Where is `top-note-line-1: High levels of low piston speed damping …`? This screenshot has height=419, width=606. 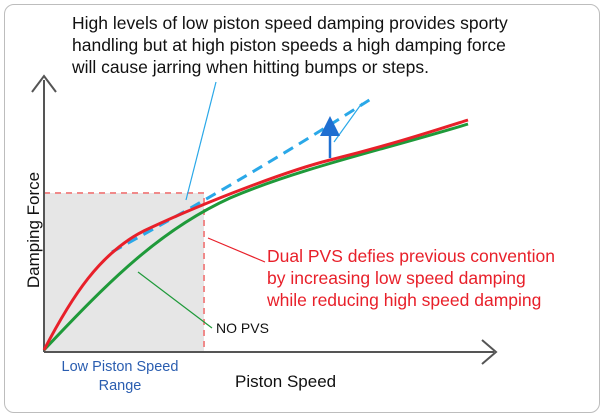
top-note-line-1: High levels of low piston speed damping … is located at coordinates (290, 23).